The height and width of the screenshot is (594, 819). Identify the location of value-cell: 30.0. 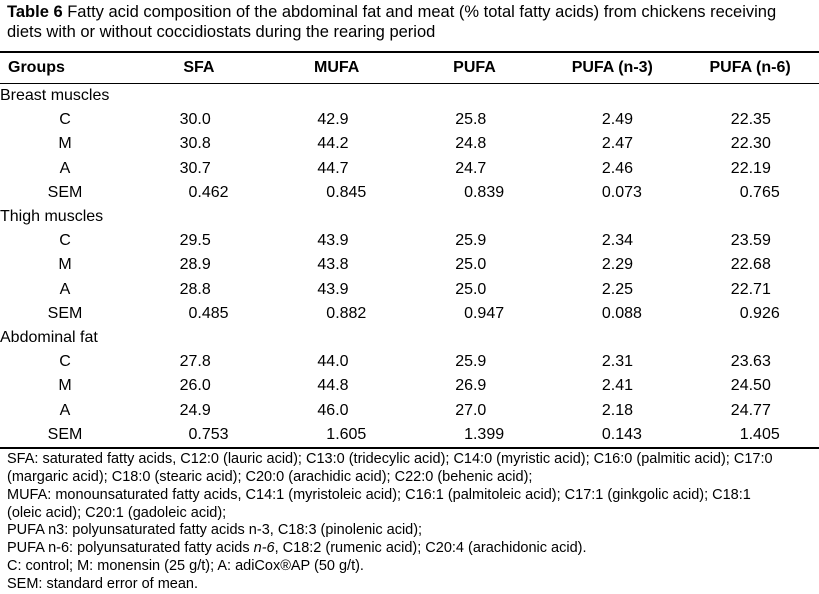
(199, 120).